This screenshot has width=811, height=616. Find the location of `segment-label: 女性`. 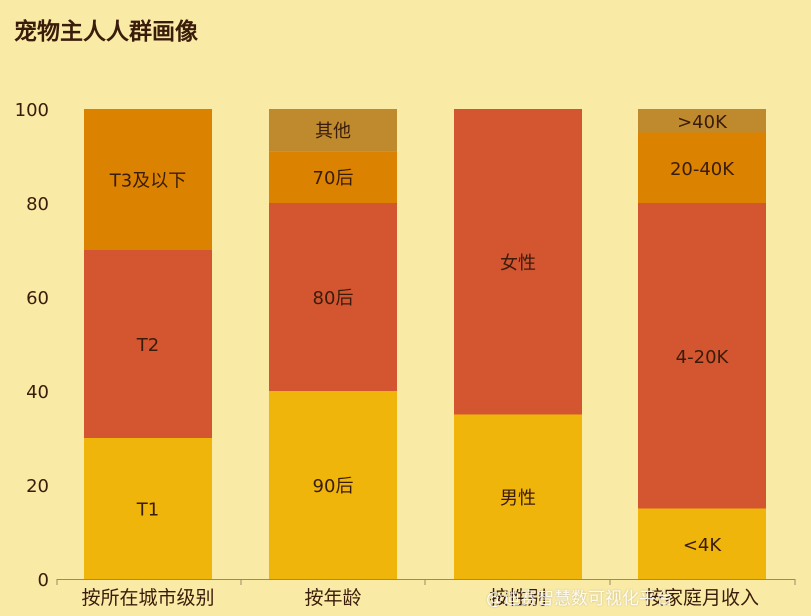

segment-label: 女性 is located at coordinates (518, 263).